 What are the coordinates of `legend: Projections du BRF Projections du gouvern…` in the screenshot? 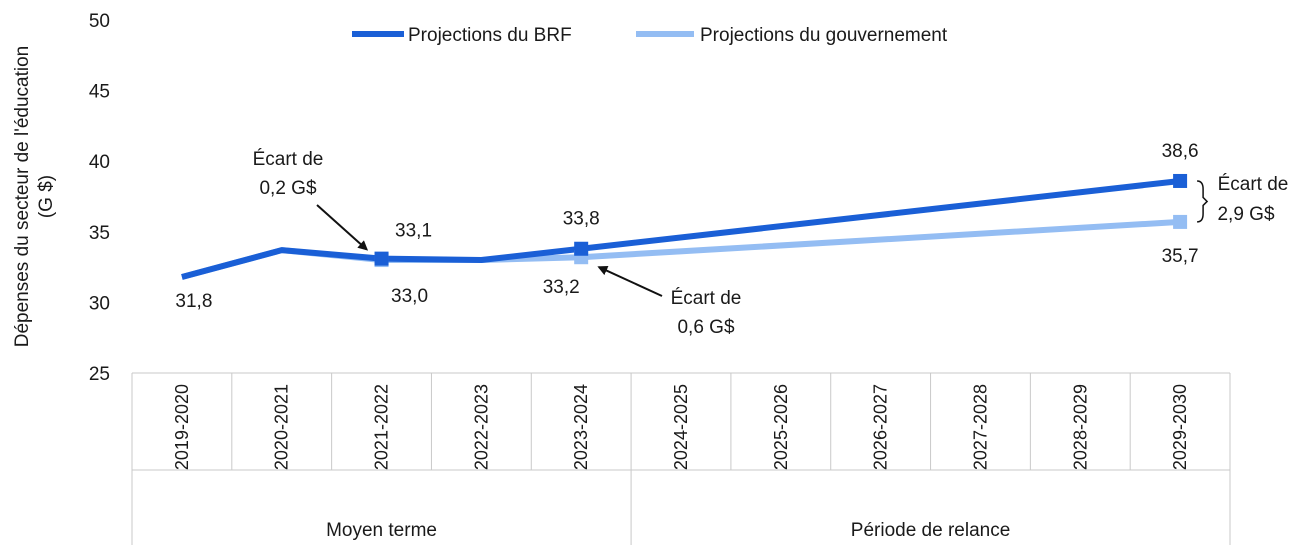 It's located at (650, 35).